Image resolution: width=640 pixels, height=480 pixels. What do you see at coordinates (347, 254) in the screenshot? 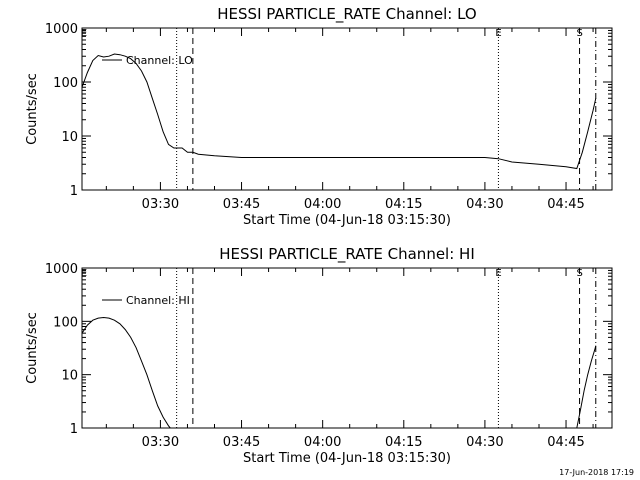
I see `chart-title: HESSI PARTICLE_RATE Channel: HI` at bounding box center [347, 254].